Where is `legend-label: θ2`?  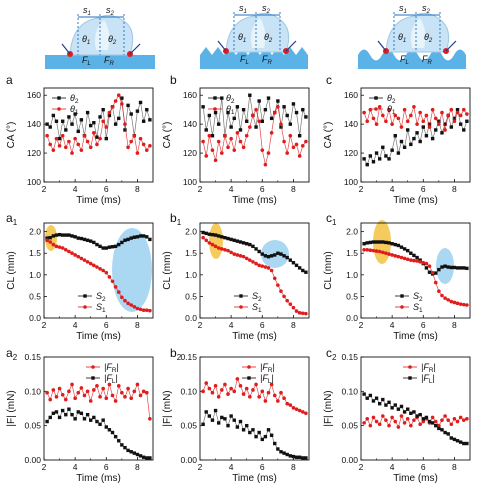
legend-label: θ2 is located at coordinates (230, 99).